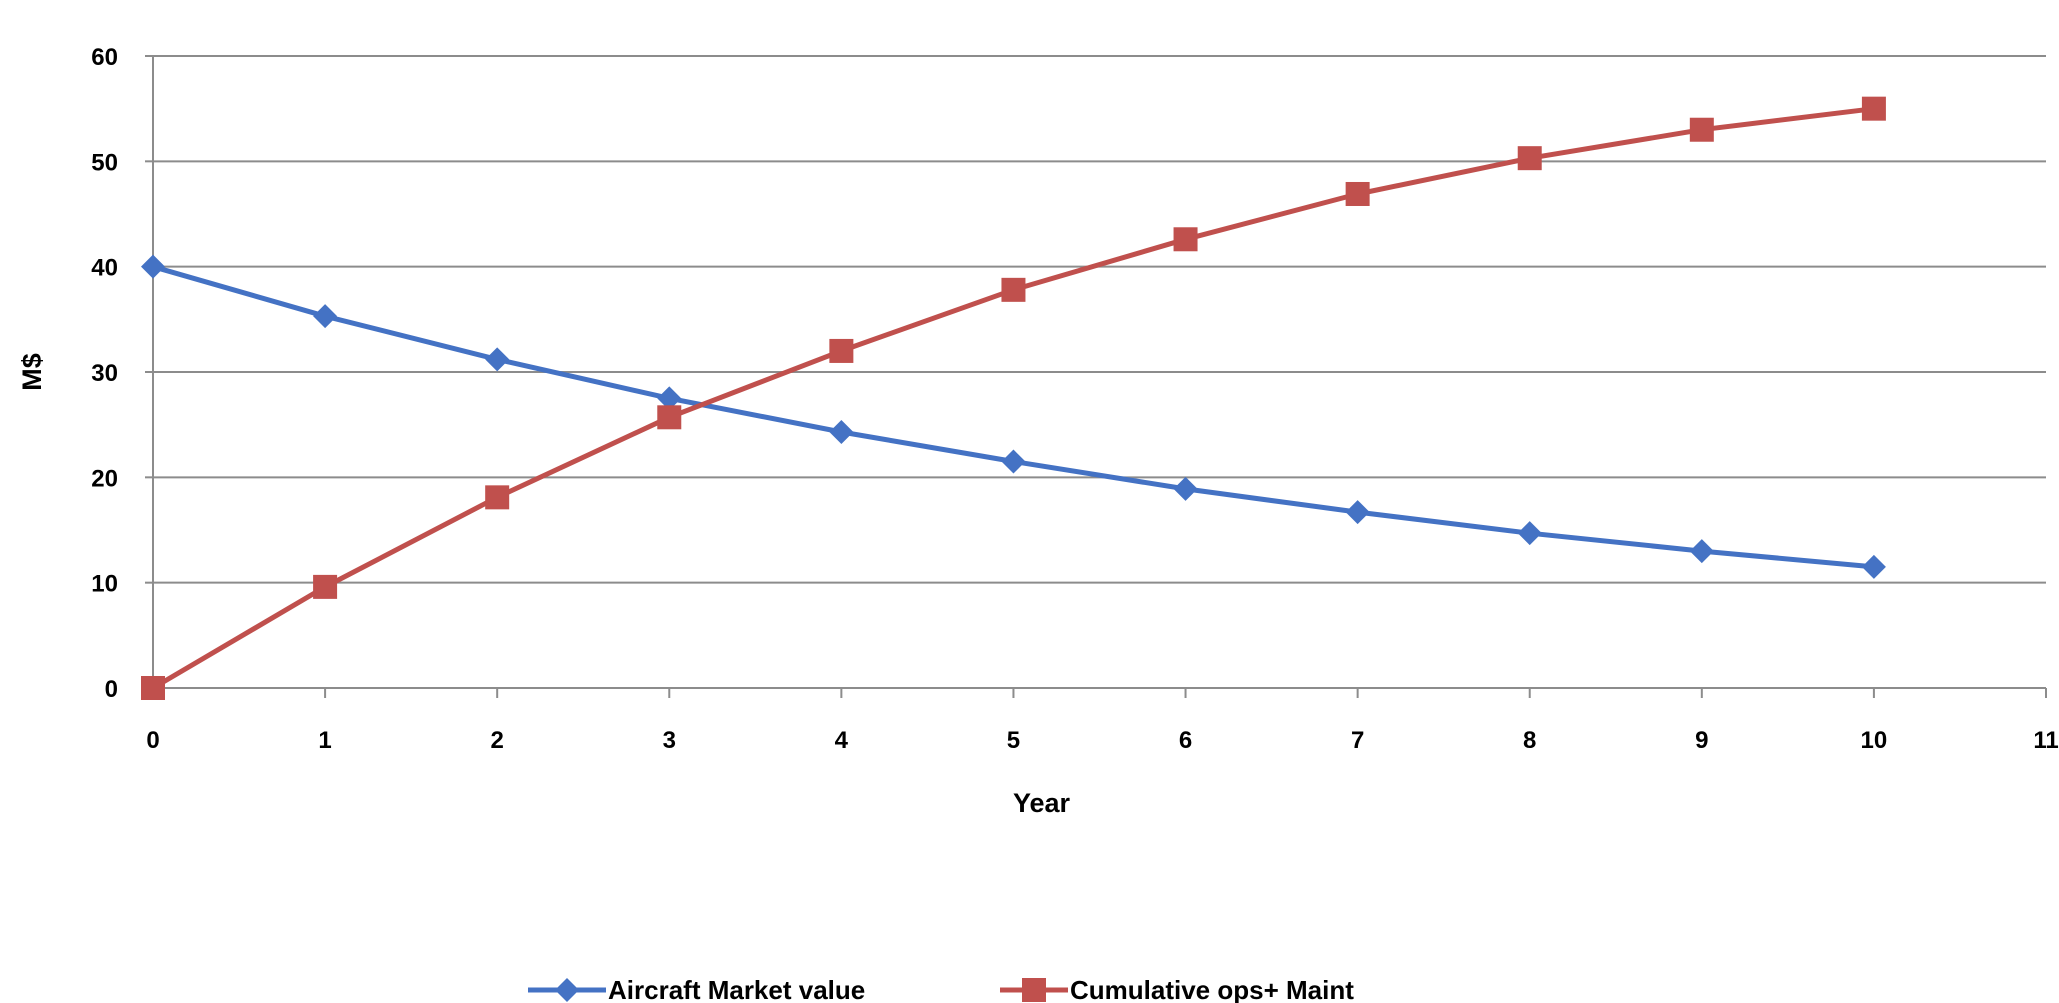 The image size is (2059, 1003). Describe the element at coordinates (324, 740) in the screenshot. I see `x-tick-label-1: 1` at that location.